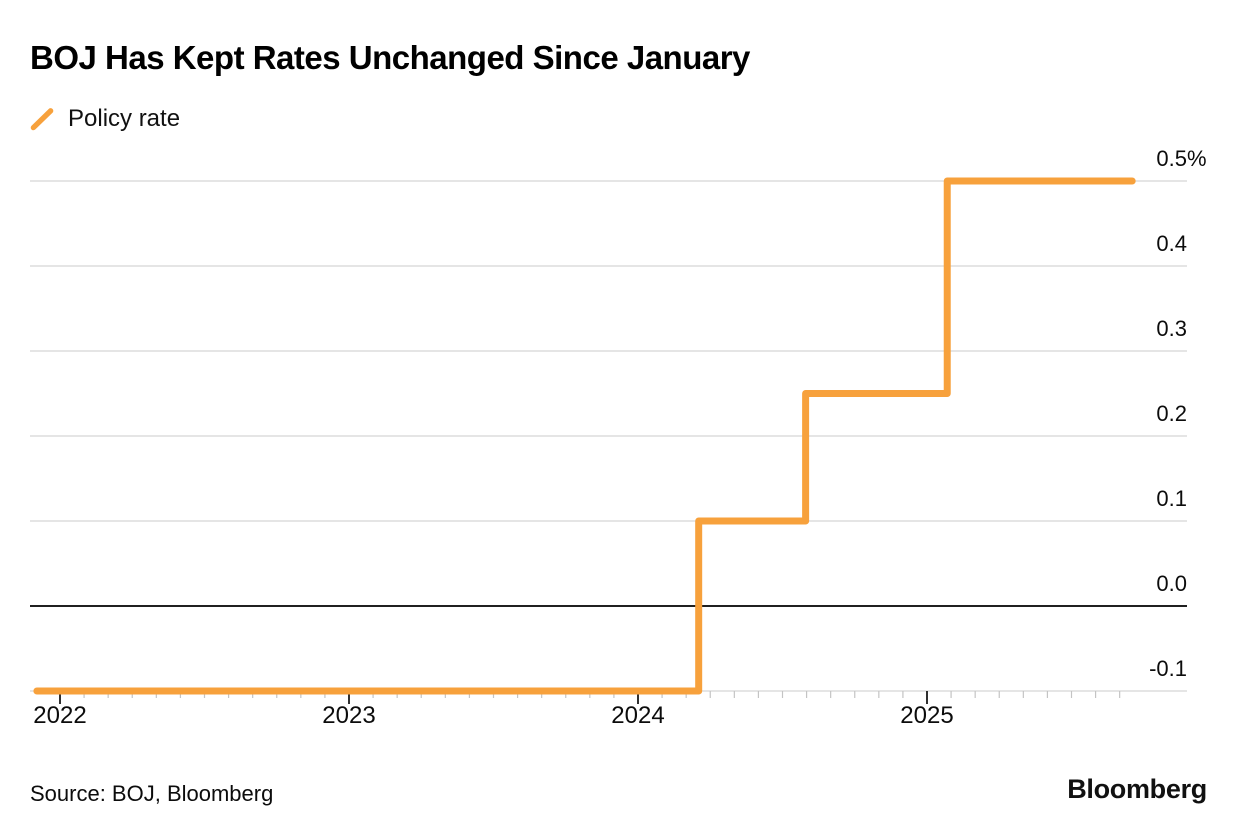 The height and width of the screenshot is (834, 1237). I want to click on y-axis-label: 0.0, so click(1171, 583).